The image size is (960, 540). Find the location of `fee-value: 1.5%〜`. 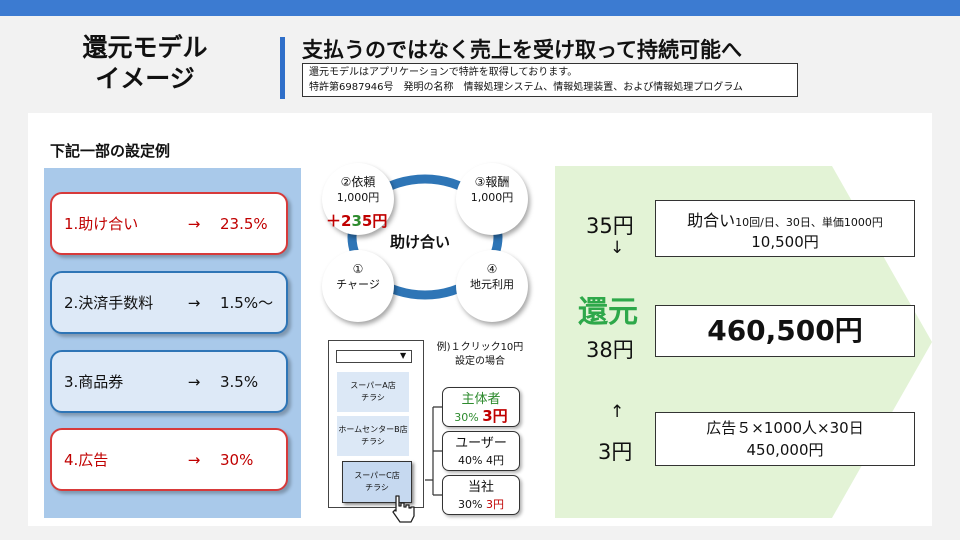

fee-value: 1.5%〜 is located at coordinates (247, 303).